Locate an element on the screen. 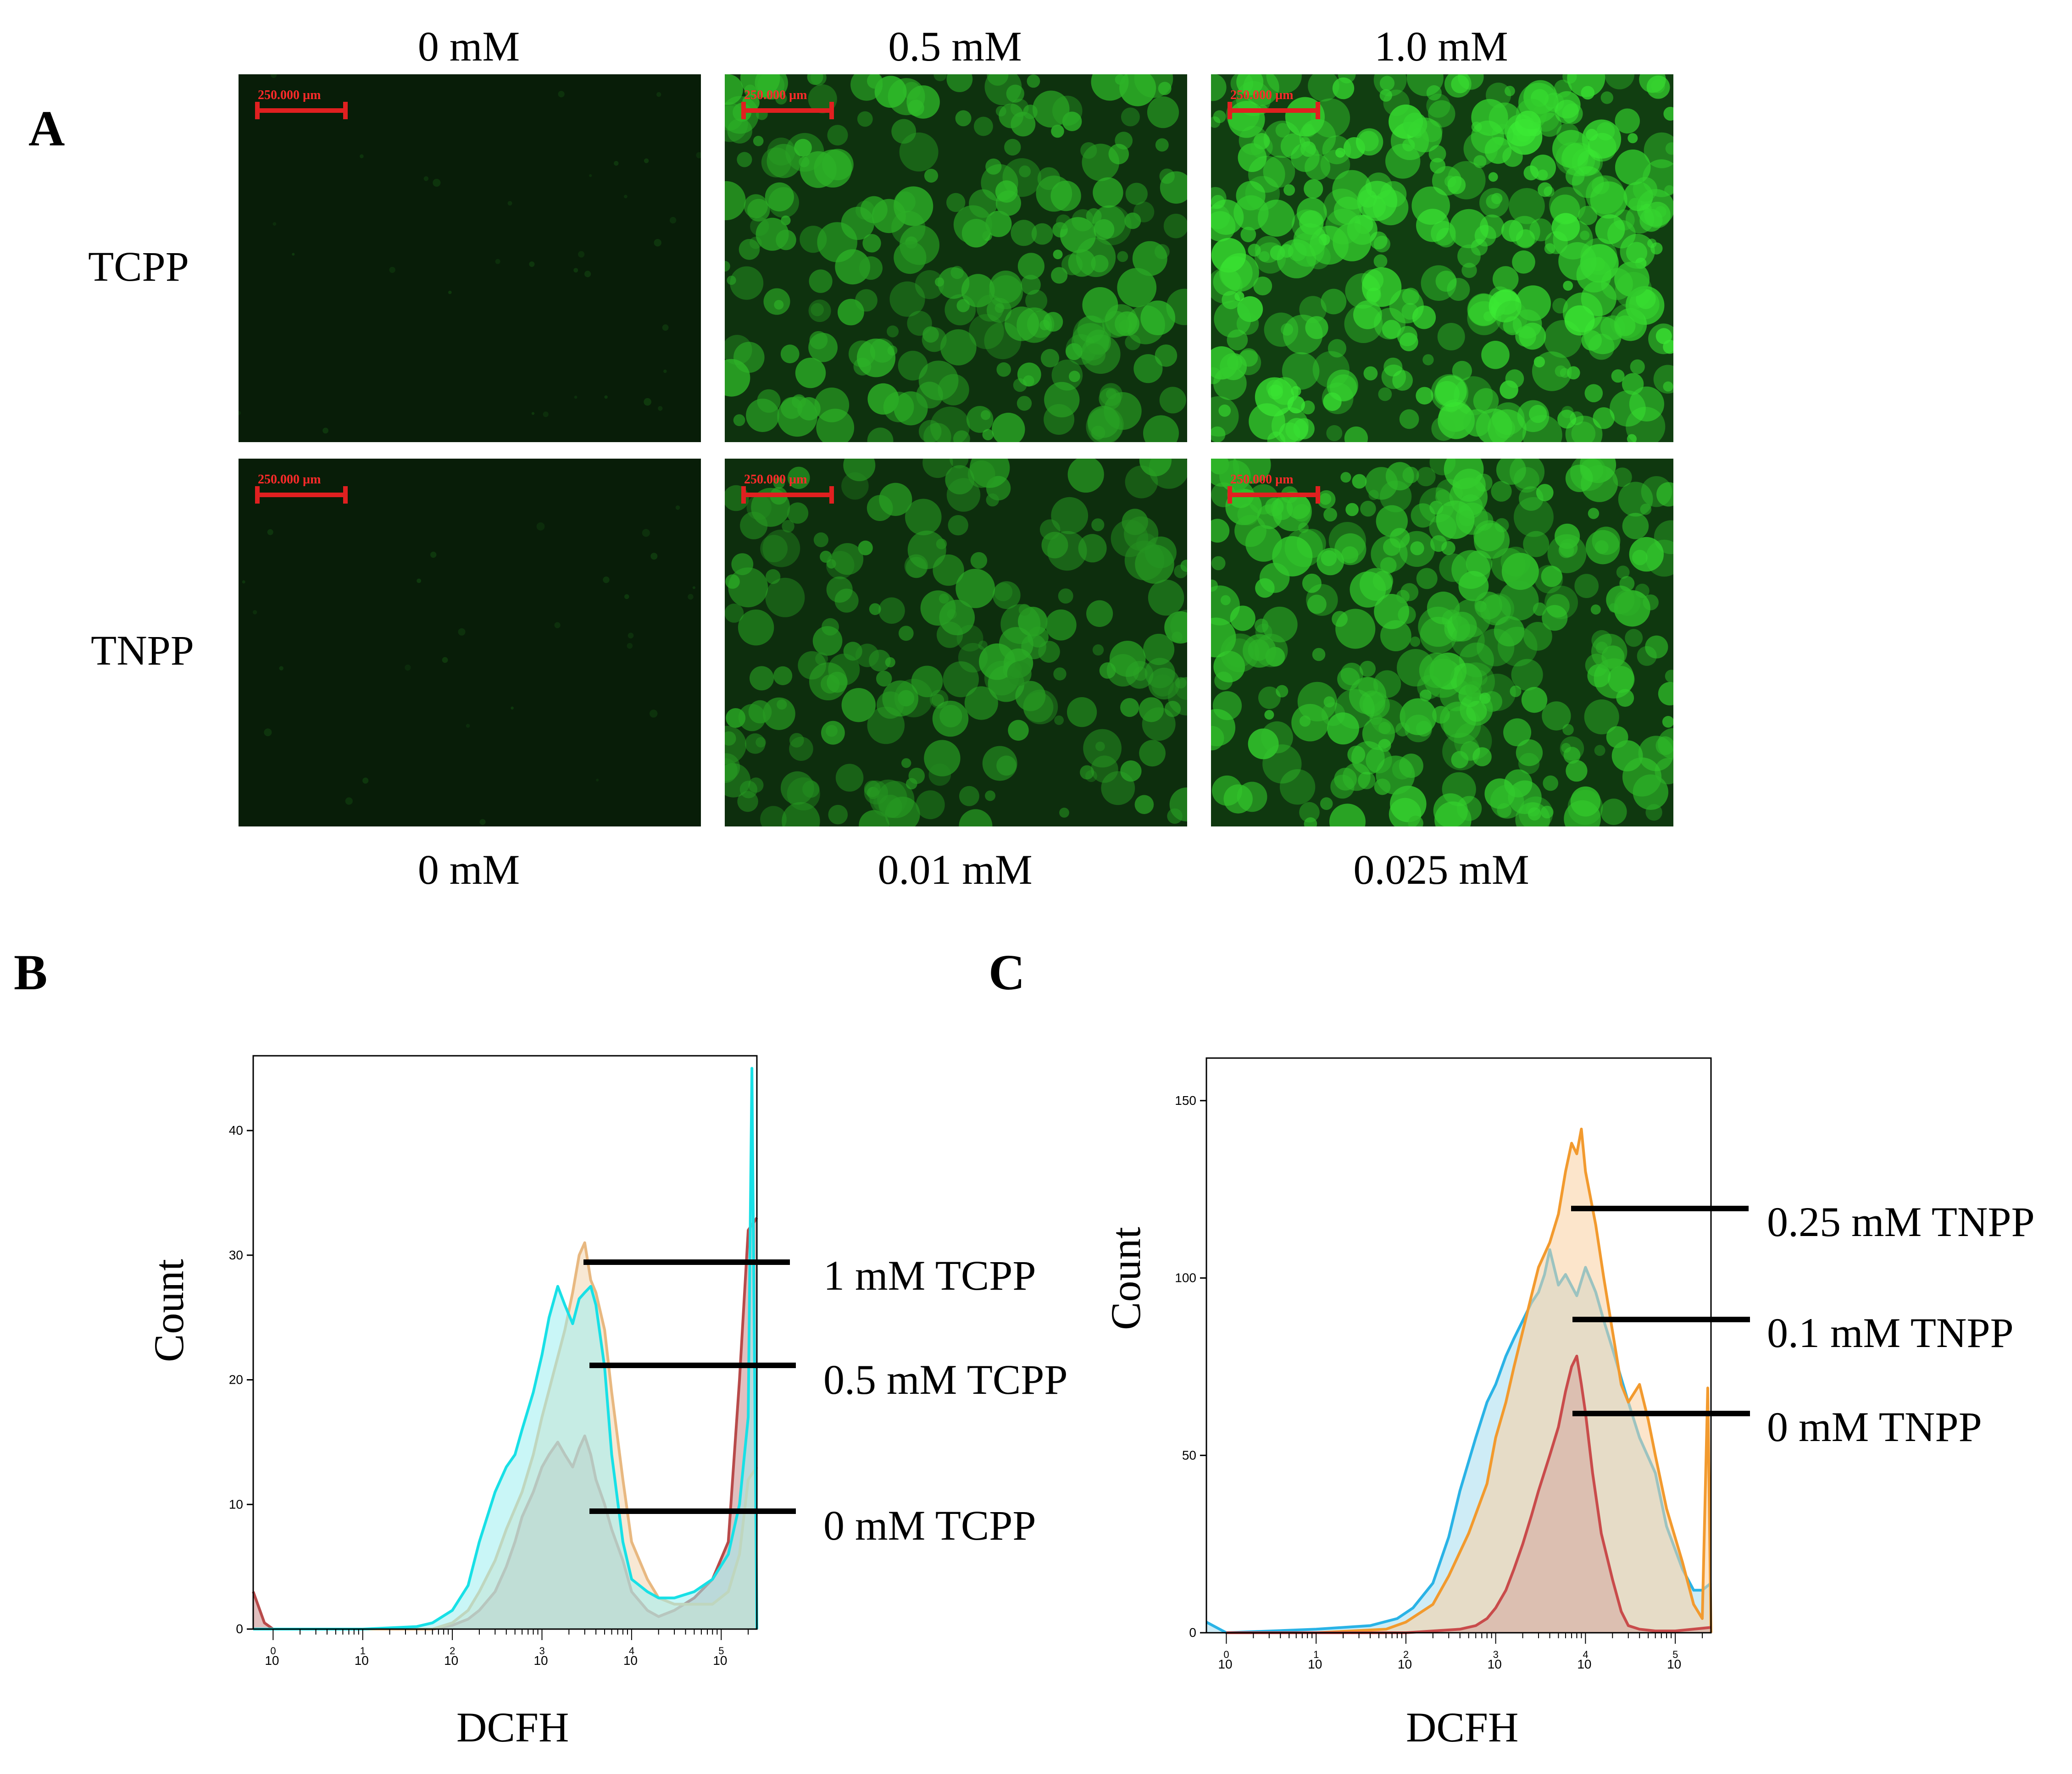 The width and height of the screenshot is (2072, 1774). micrograph-tcpp-1: 250.000 µm is located at coordinates (470, 258).